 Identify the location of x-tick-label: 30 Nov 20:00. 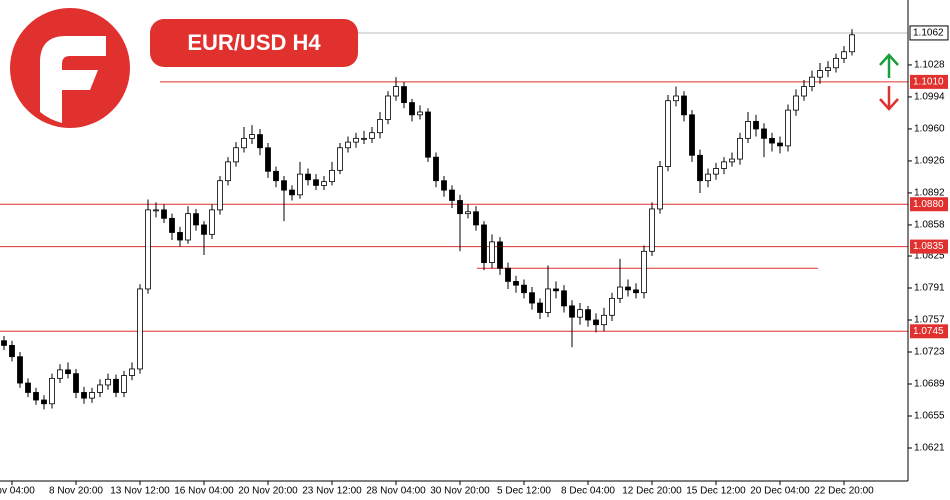
(460, 491).